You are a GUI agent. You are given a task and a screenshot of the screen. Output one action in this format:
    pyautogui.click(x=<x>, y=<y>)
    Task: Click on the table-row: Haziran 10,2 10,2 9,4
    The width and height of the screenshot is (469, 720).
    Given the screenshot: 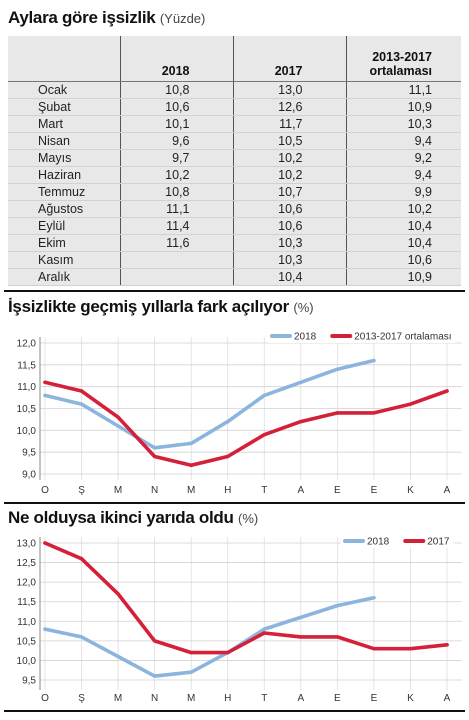 What is the action you would take?
    pyautogui.click(x=234, y=175)
    